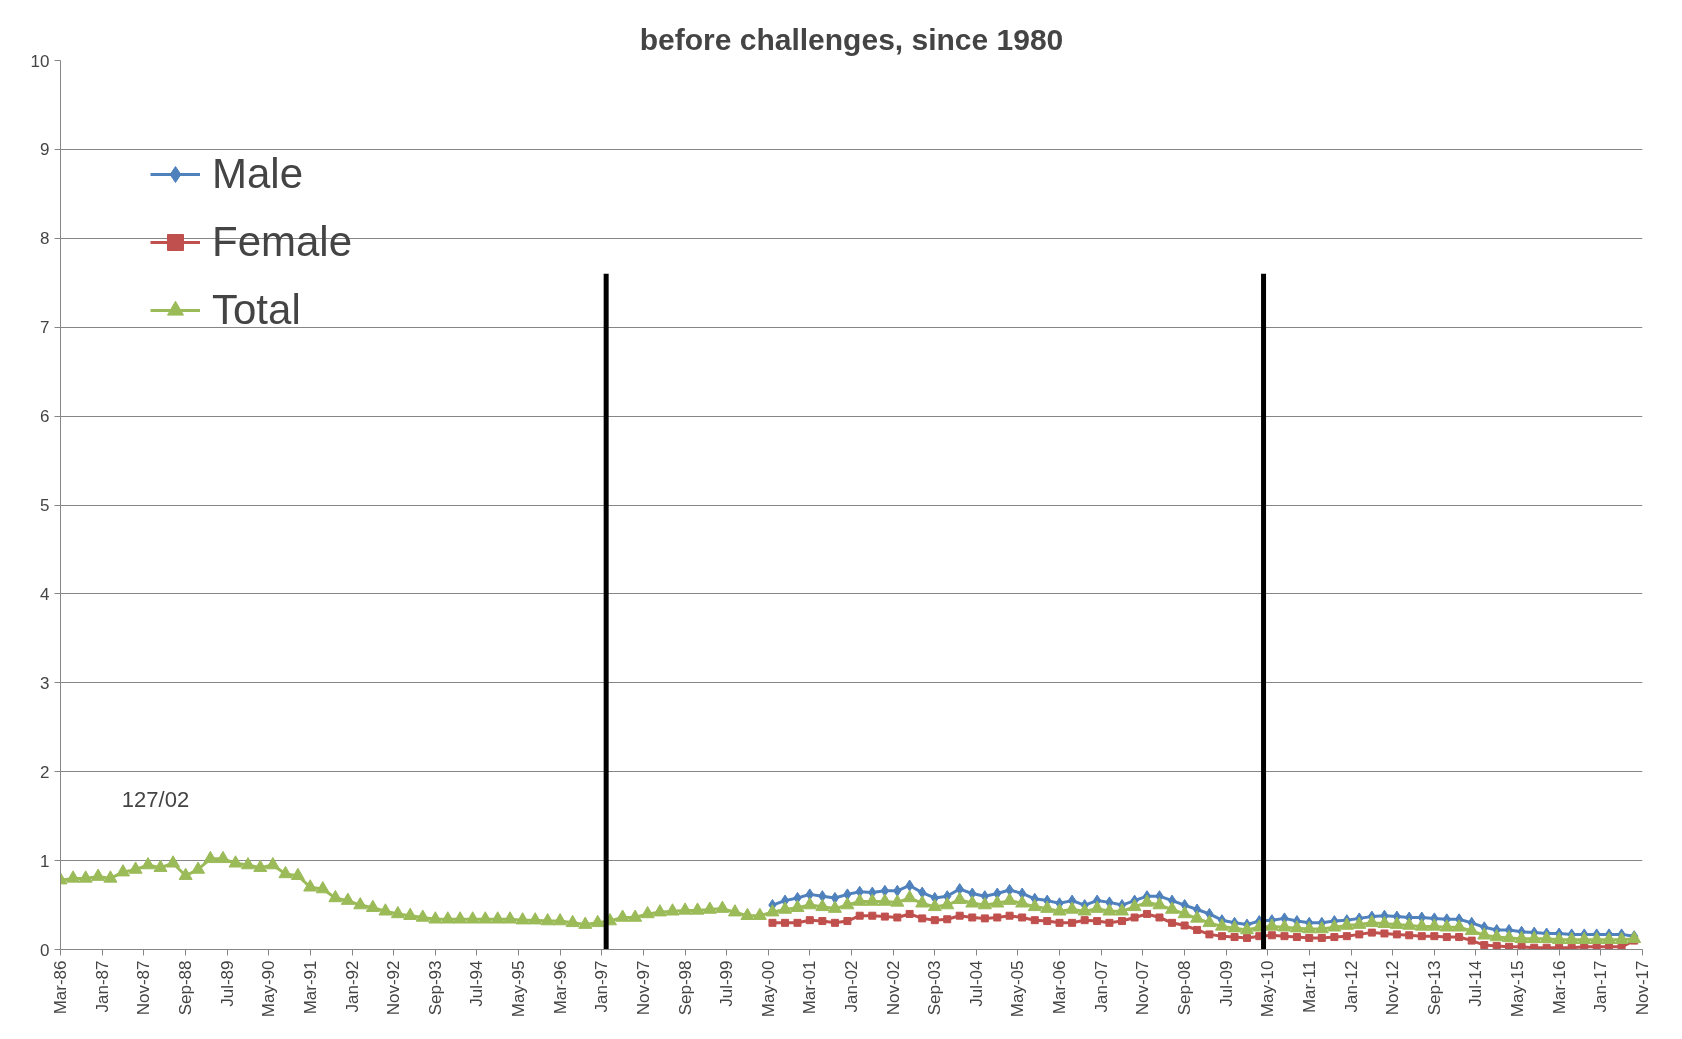  I want to click on x-tick-label: May-95, so click(518, 989).